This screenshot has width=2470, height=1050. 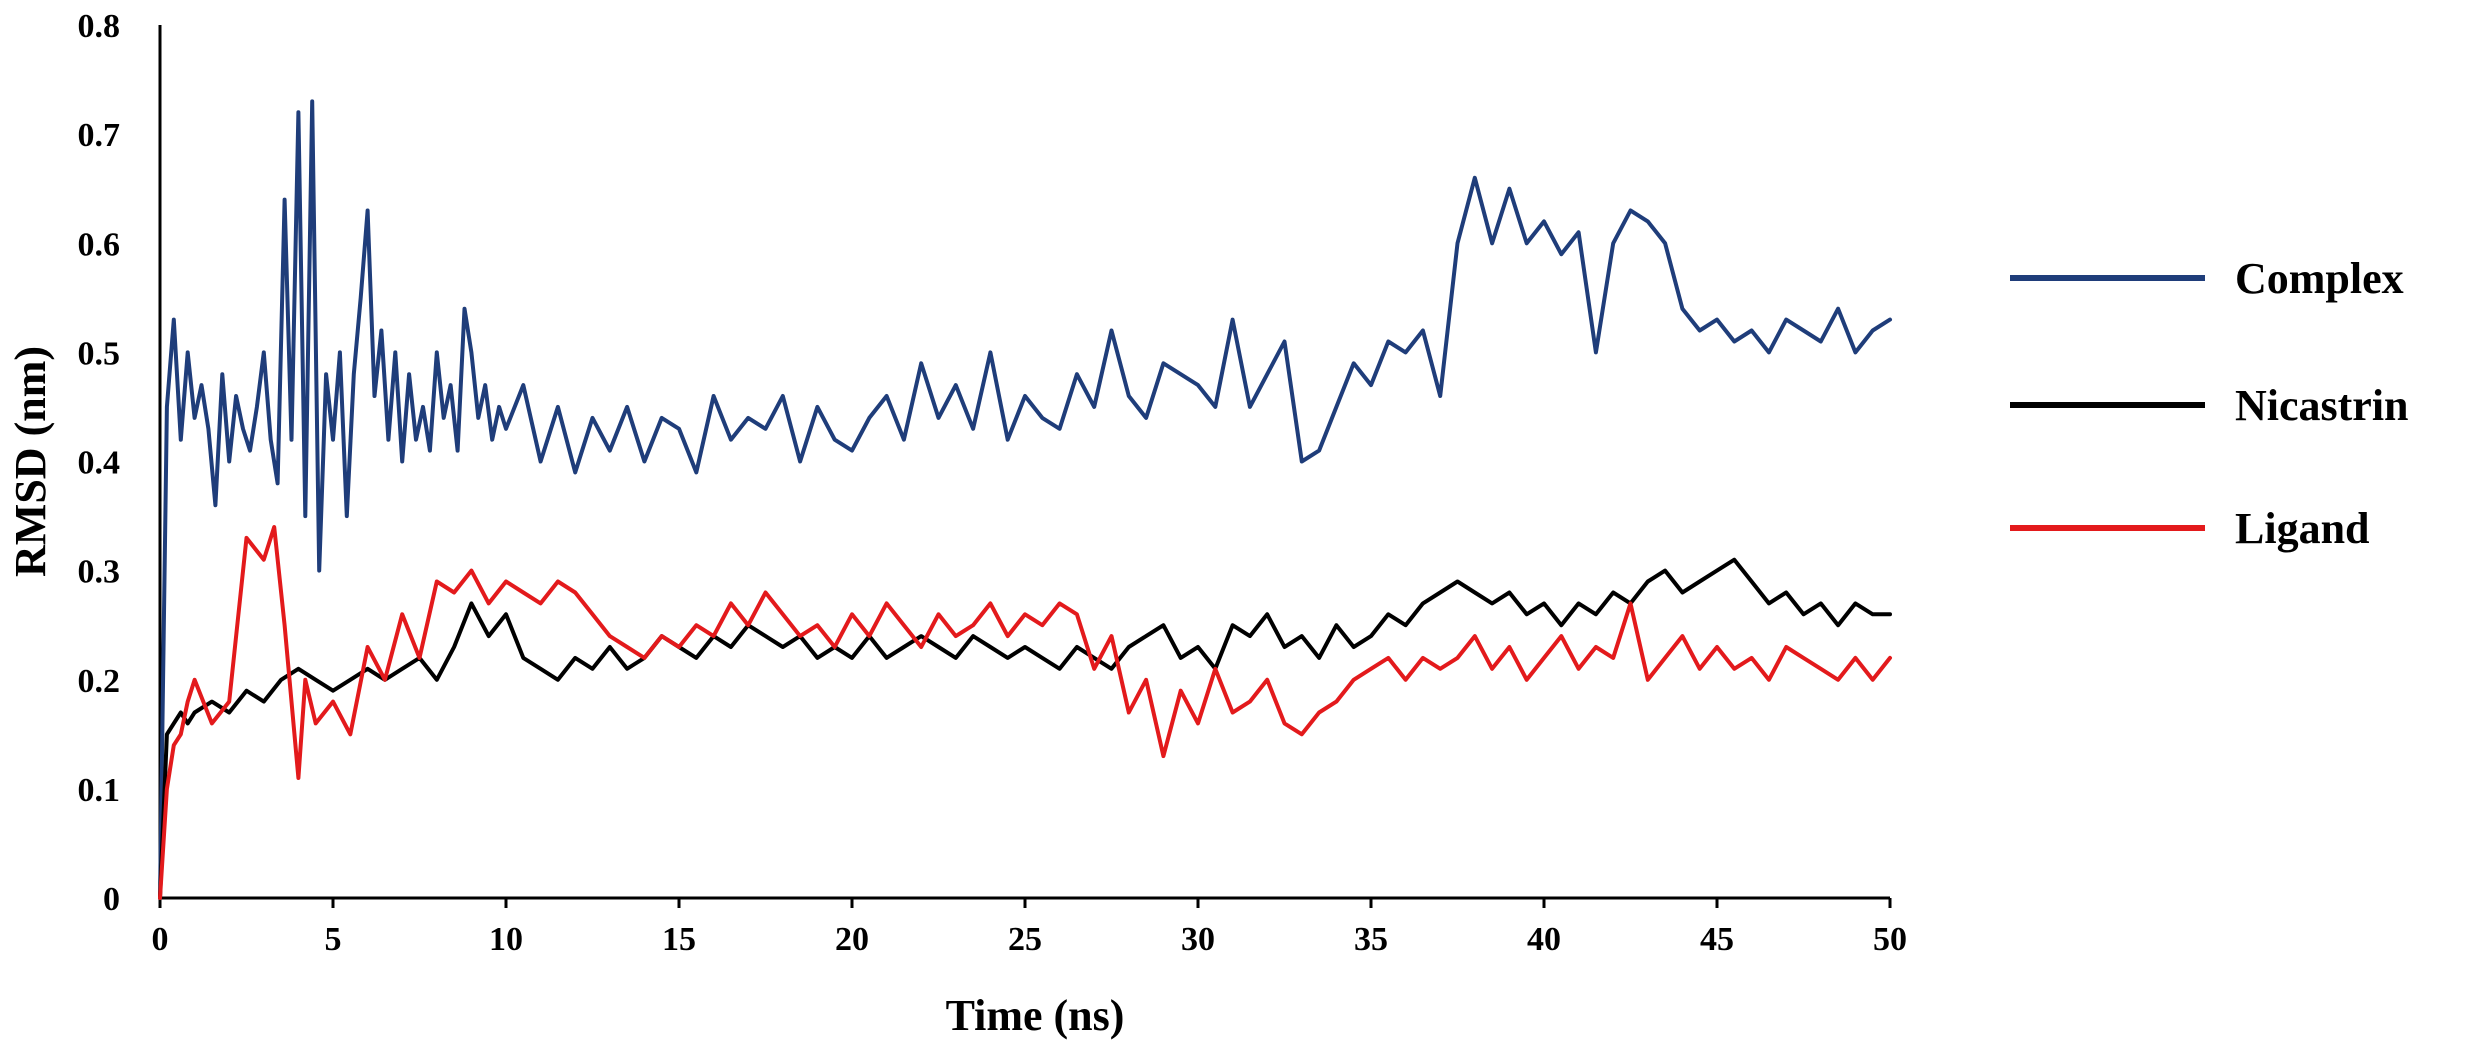 I want to click on y-tick-label: 0.7, so click(x=99, y=135).